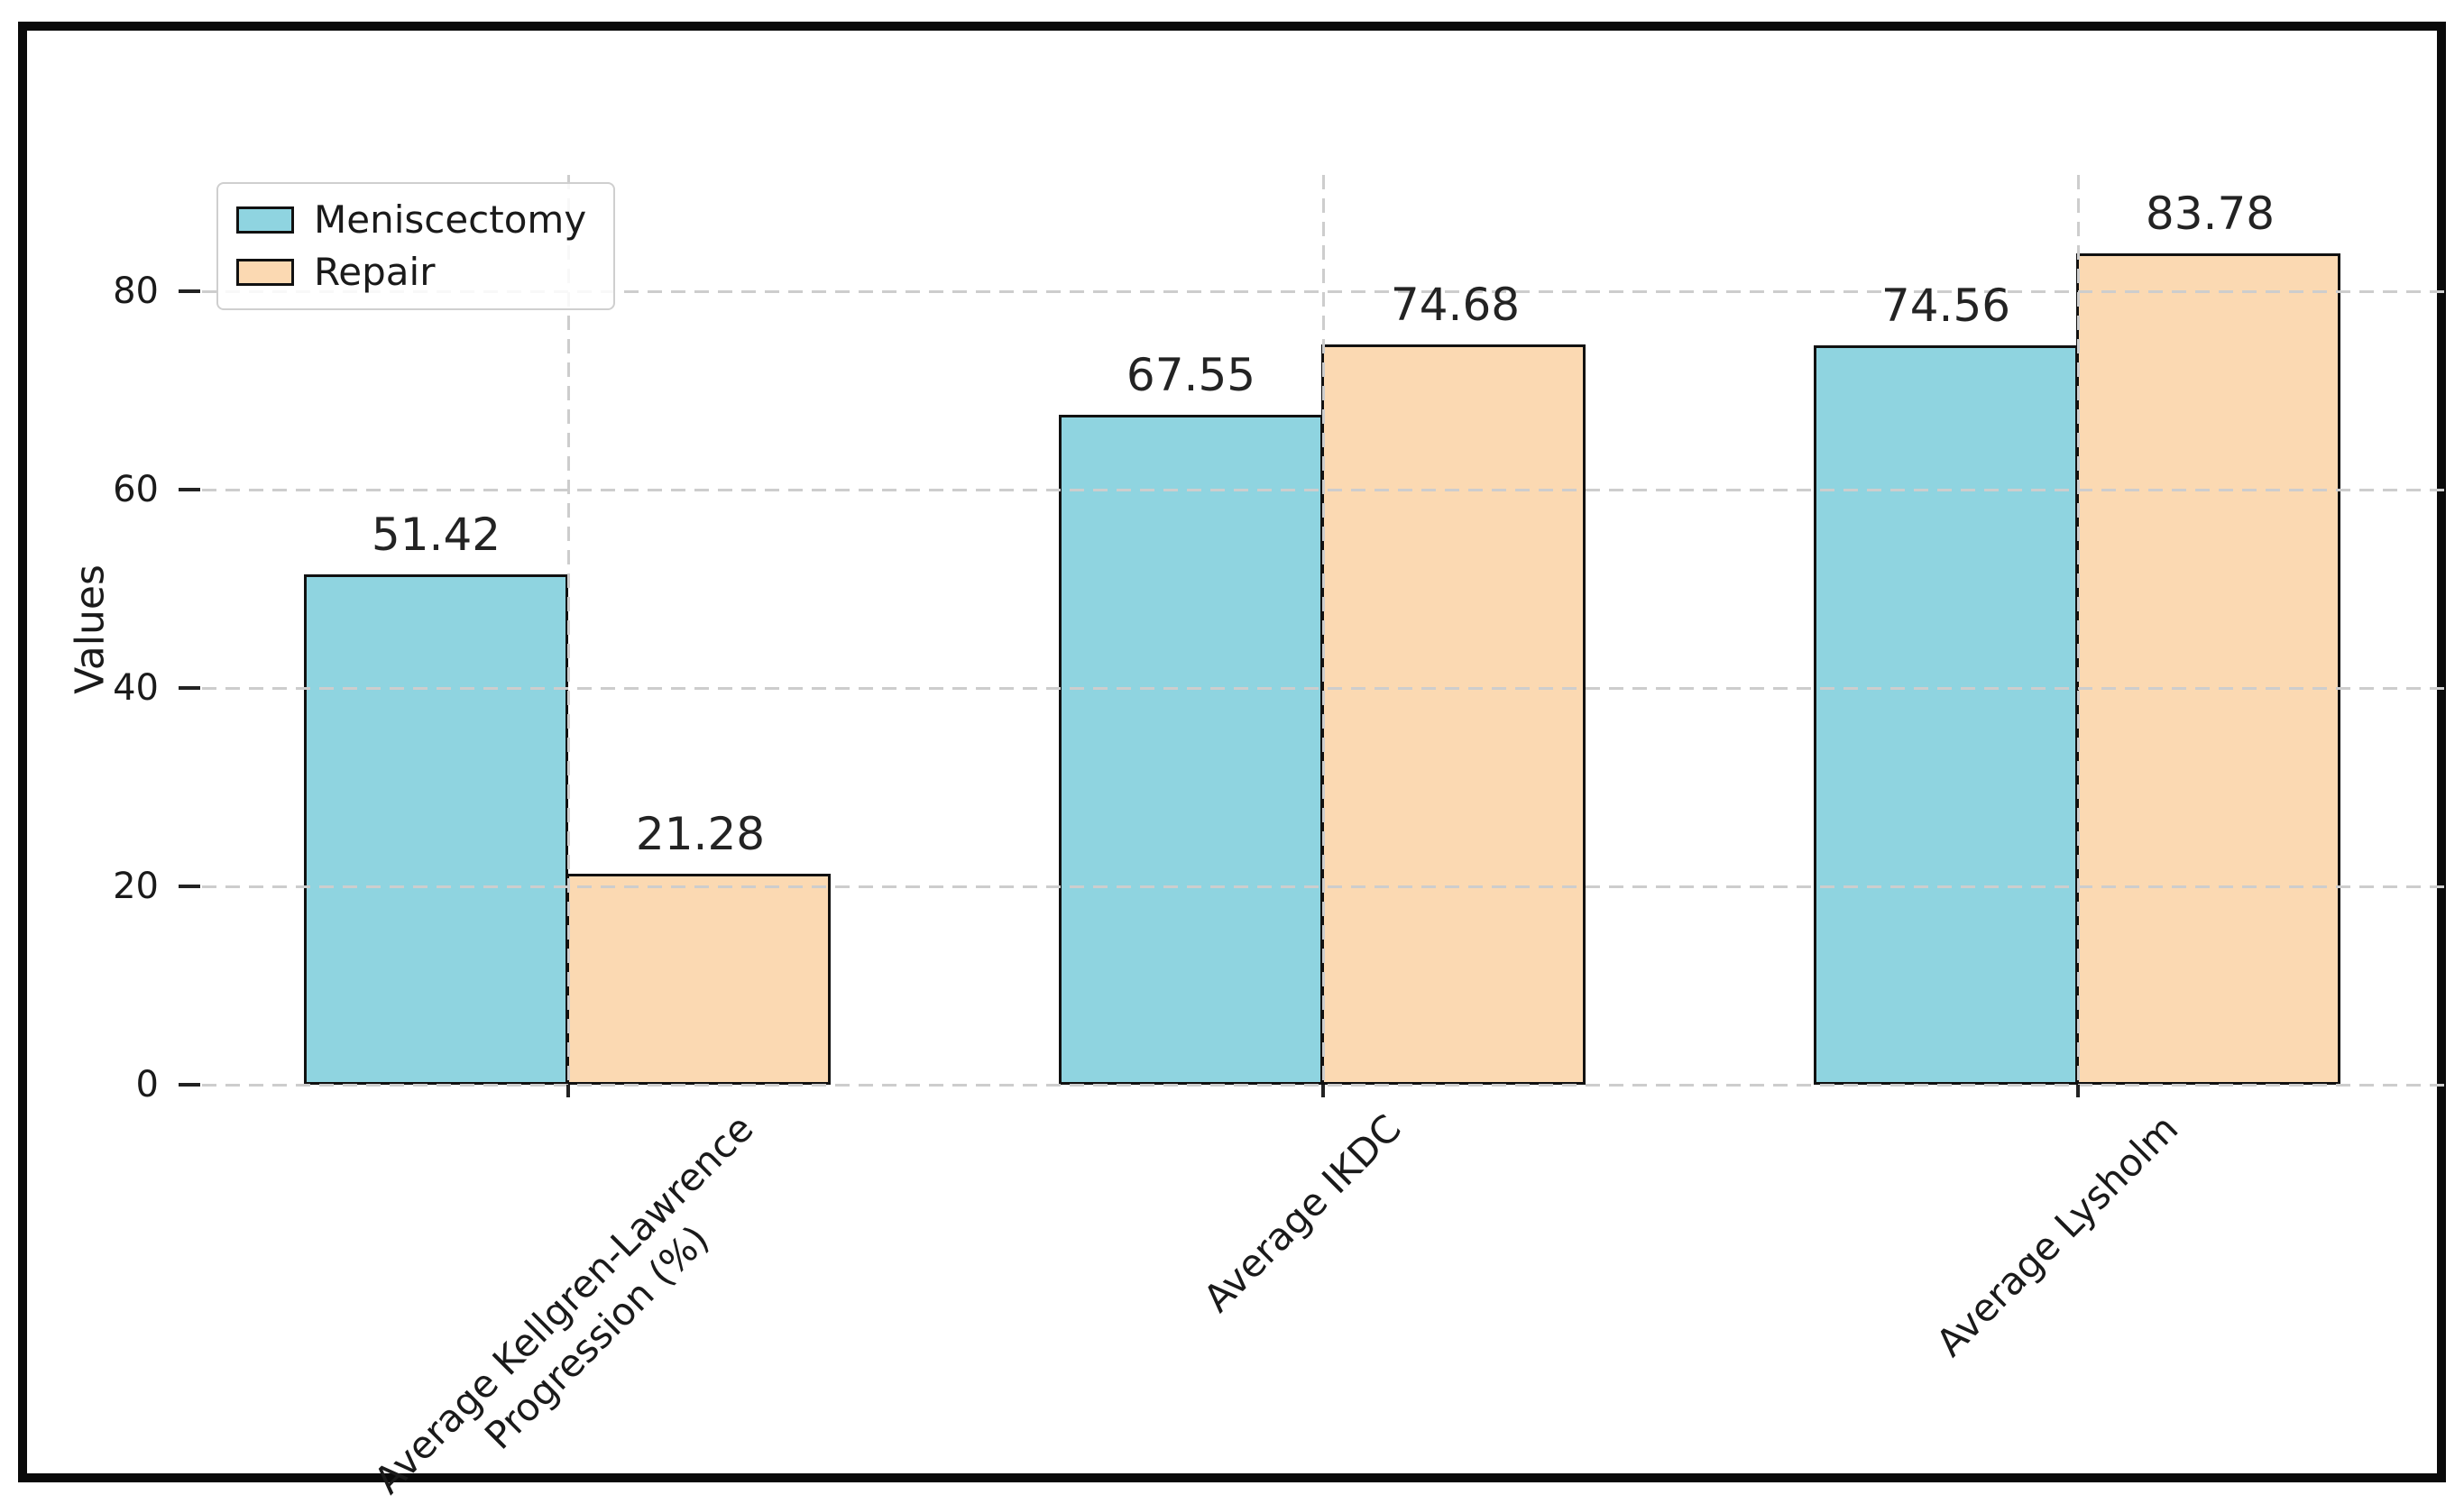 This screenshot has width=2464, height=1504. What do you see at coordinates (1455, 304) in the screenshot?
I see `bar-value-label: 74.68` at bounding box center [1455, 304].